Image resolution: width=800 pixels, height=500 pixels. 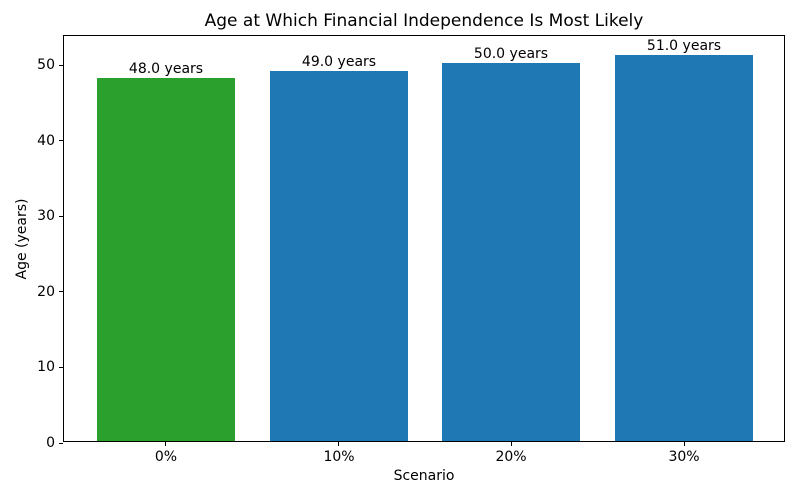 What do you see at coordinates (684, 46) in the screenshot?
I see `bar-value-label: 51.0 years` at bounding box center [684, 46].